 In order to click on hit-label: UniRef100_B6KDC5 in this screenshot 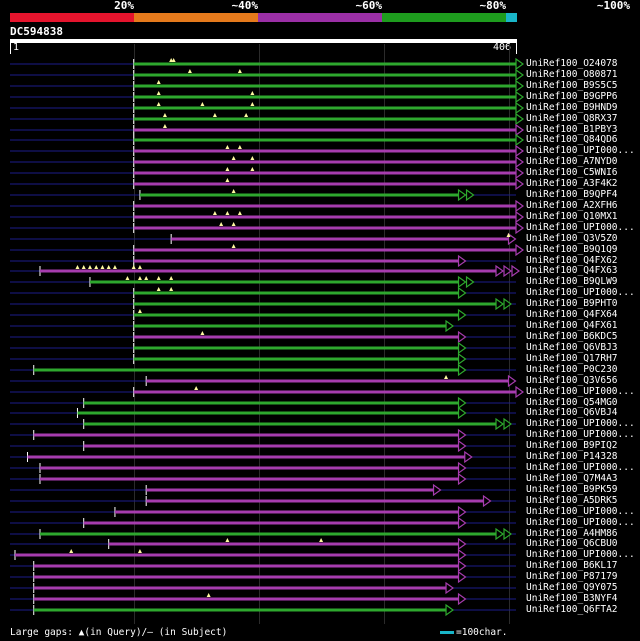, I will do `click(572, 336)`.